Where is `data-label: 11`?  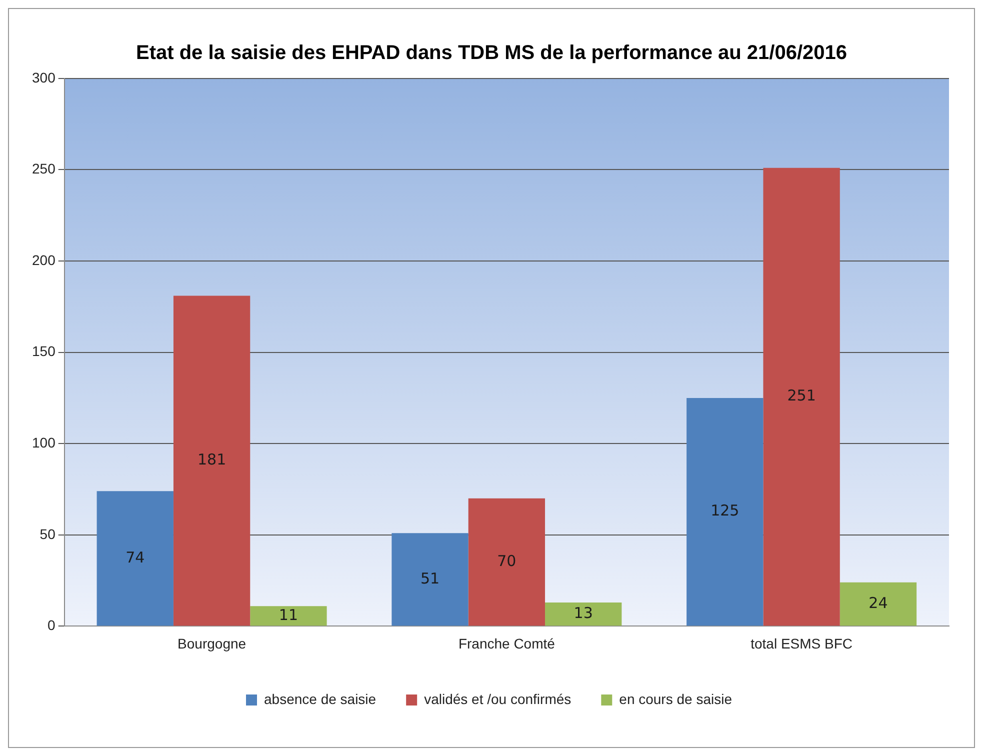 data-label: 11 is located at coordinates (288, 615).